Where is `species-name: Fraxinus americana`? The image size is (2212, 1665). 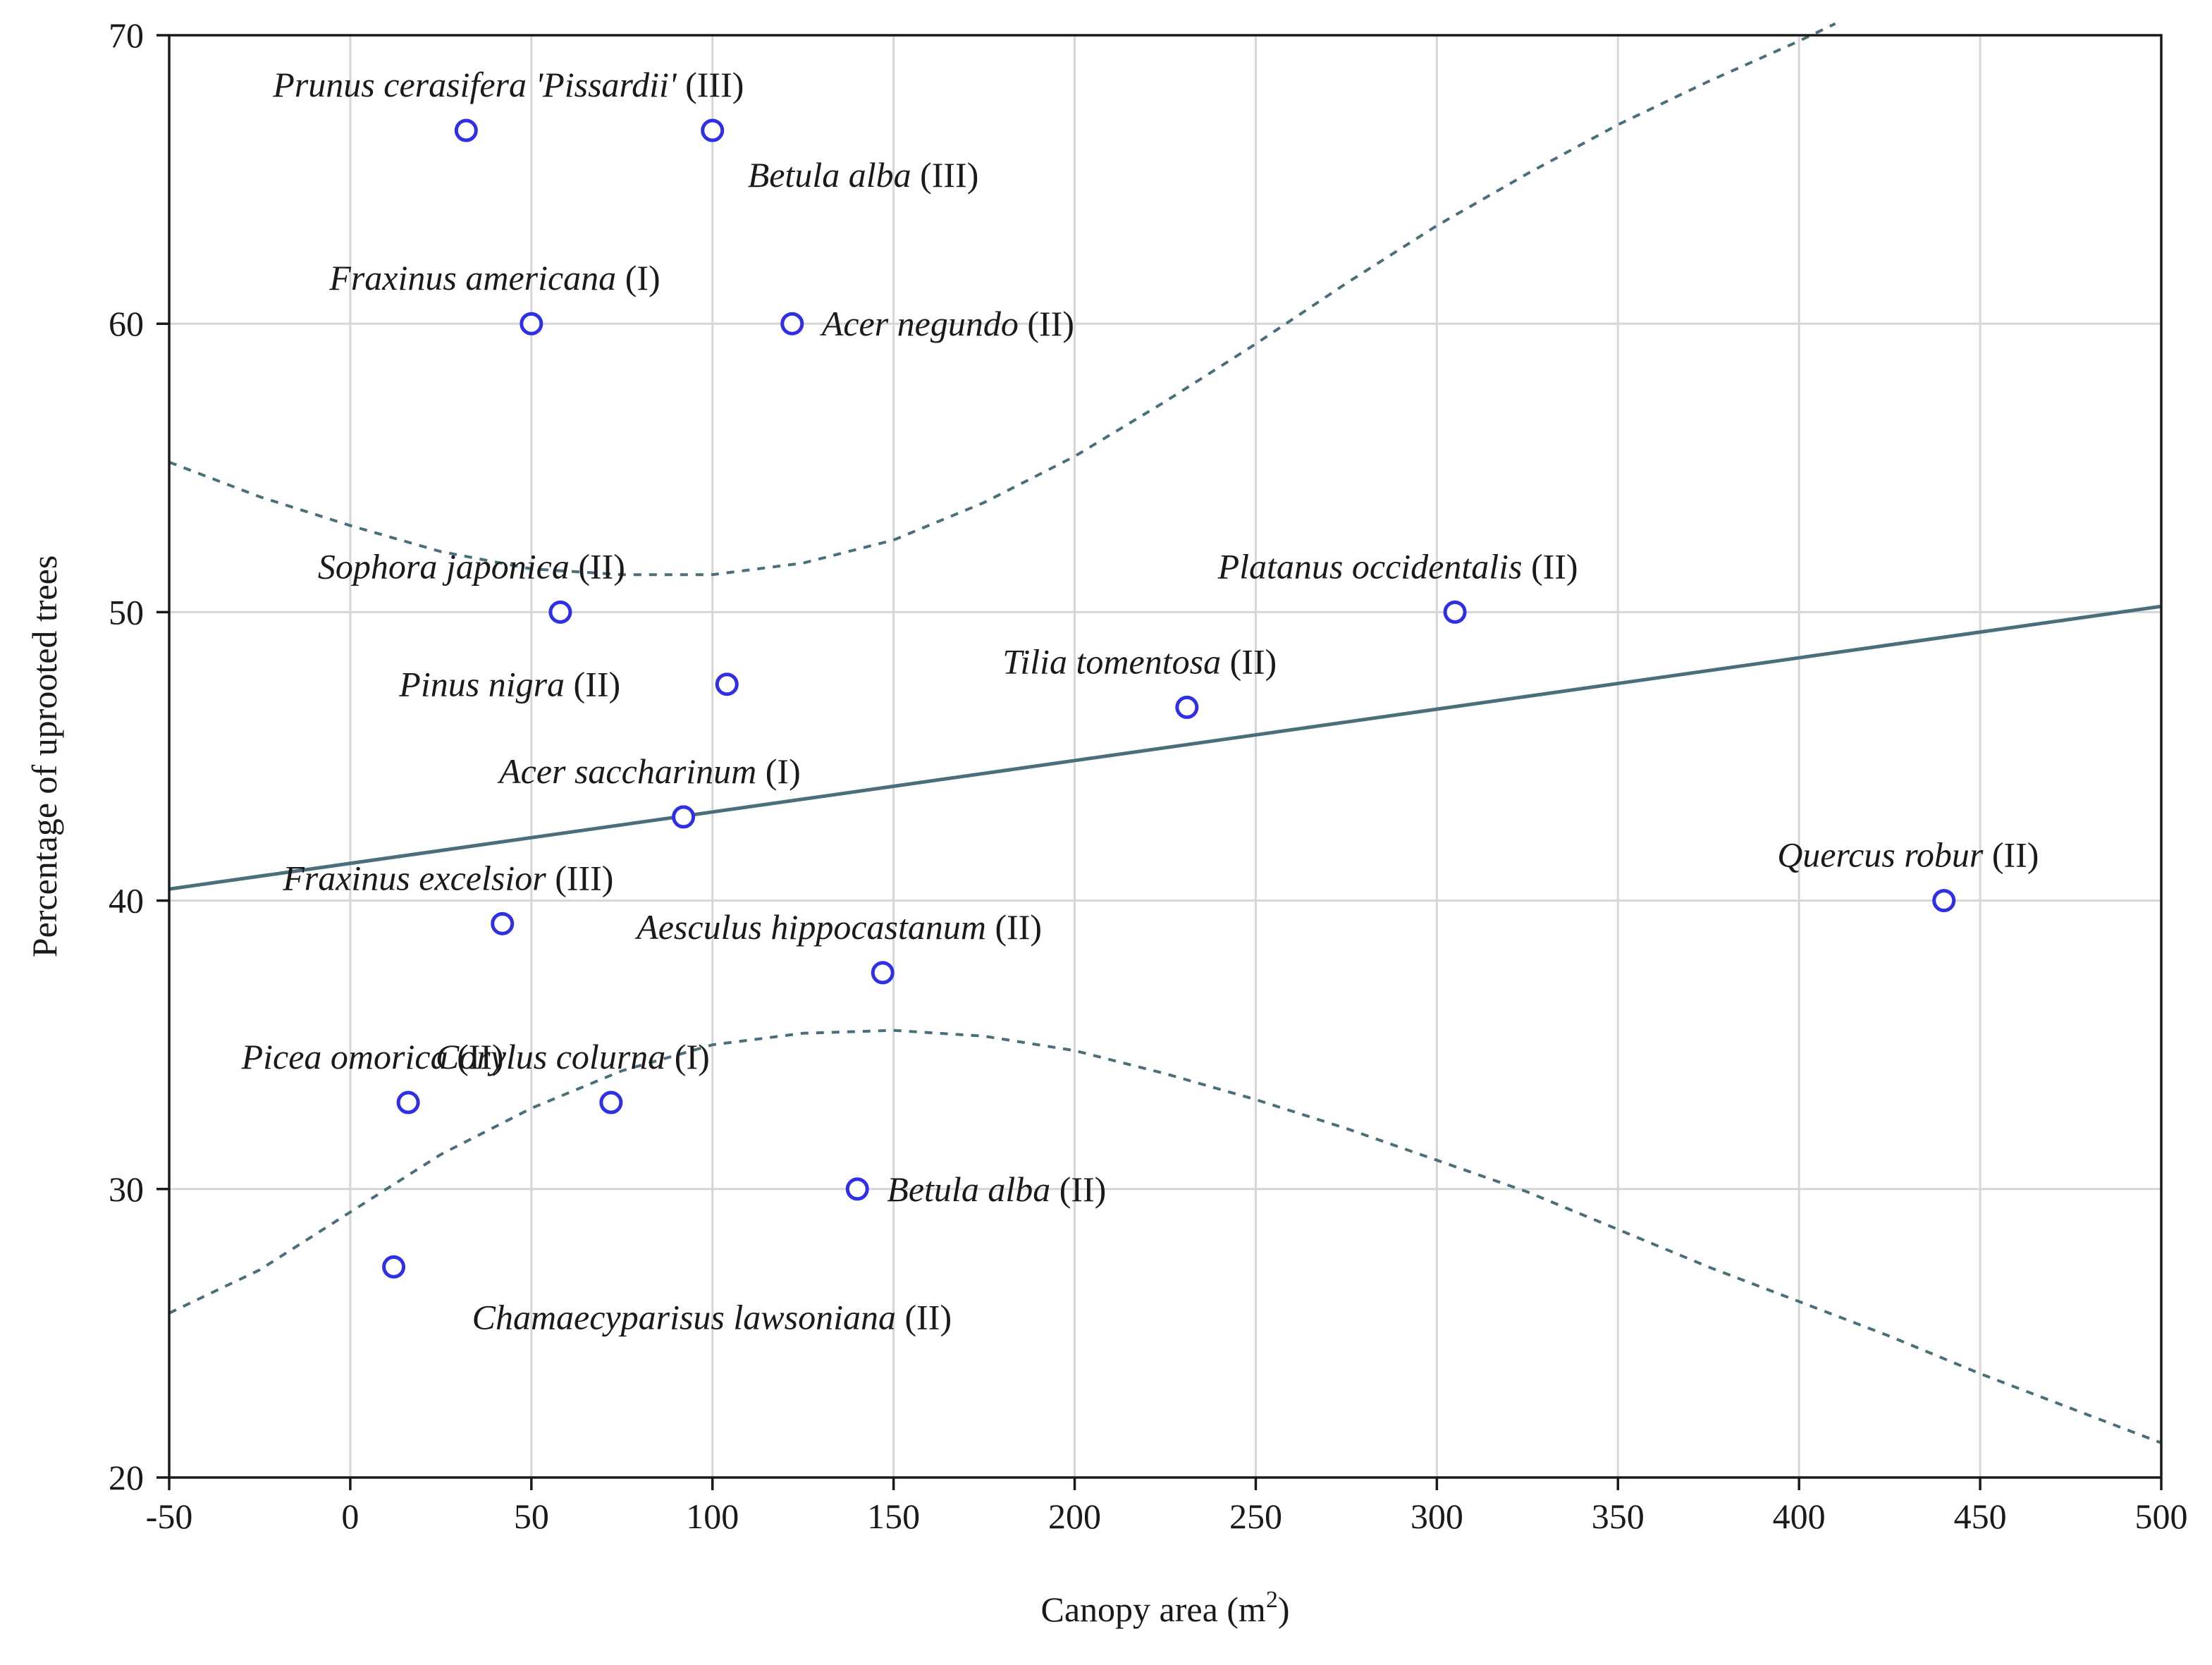 species-name: Fraxinus americana is located at coordinates (472, 277).